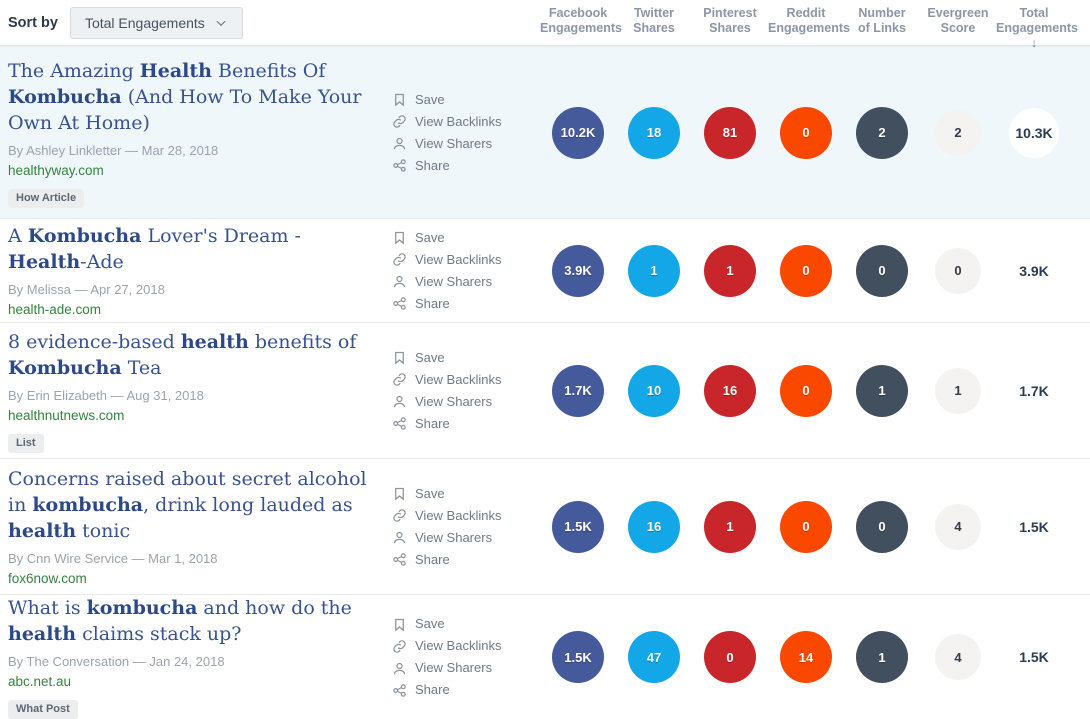  Describe the element at coordinates (270, 22) in the screenshot. I see `sort-by-area: Sort by Total Engagements` at that location.